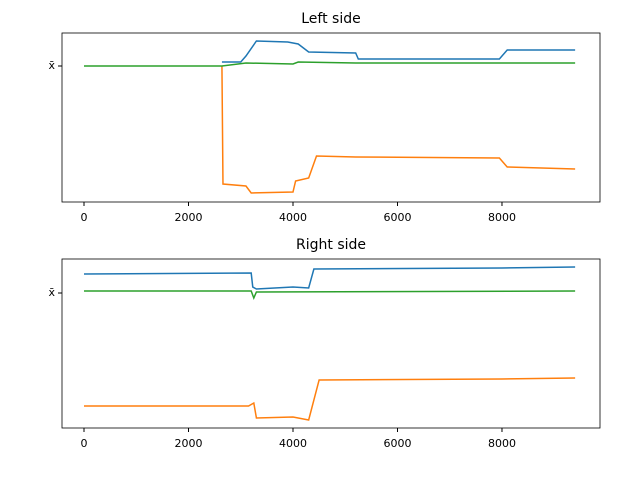 This screenshot has width=640, height=480. What do you see at coordinates (330, 19) in the screenshot?
I see `chart-title: Left side` at bounding box center [330, 19].